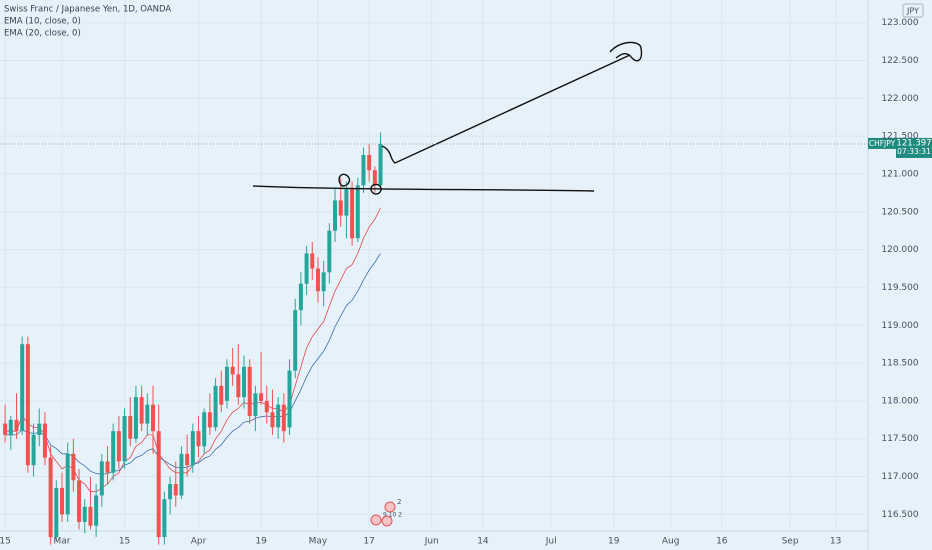 The image size is (932, 550). What do you see at coordinates (899, 137) in the screenshot?
I see `y-tick-label: 121.500` at bounding box center [899, 137].